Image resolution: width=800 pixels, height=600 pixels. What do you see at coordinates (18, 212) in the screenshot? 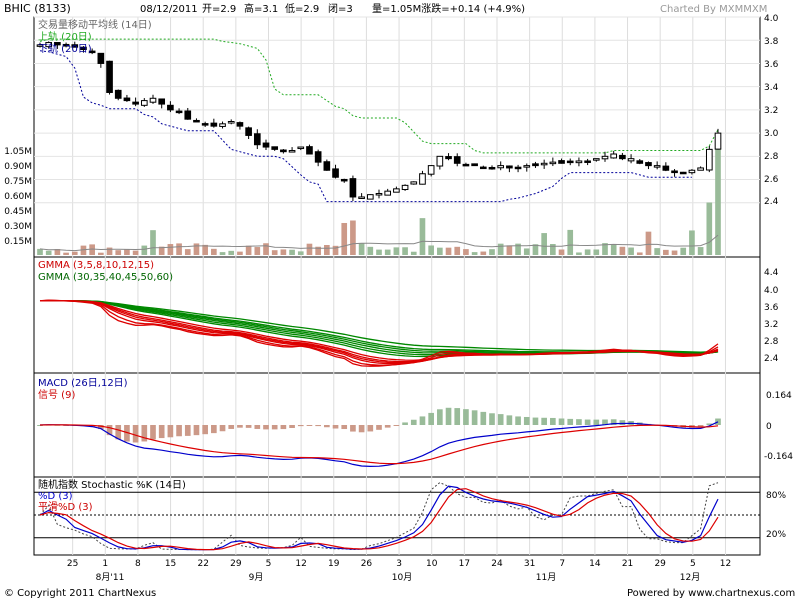
I see `volume-tick-label: 0.45M` at bounding box center [18, 212].